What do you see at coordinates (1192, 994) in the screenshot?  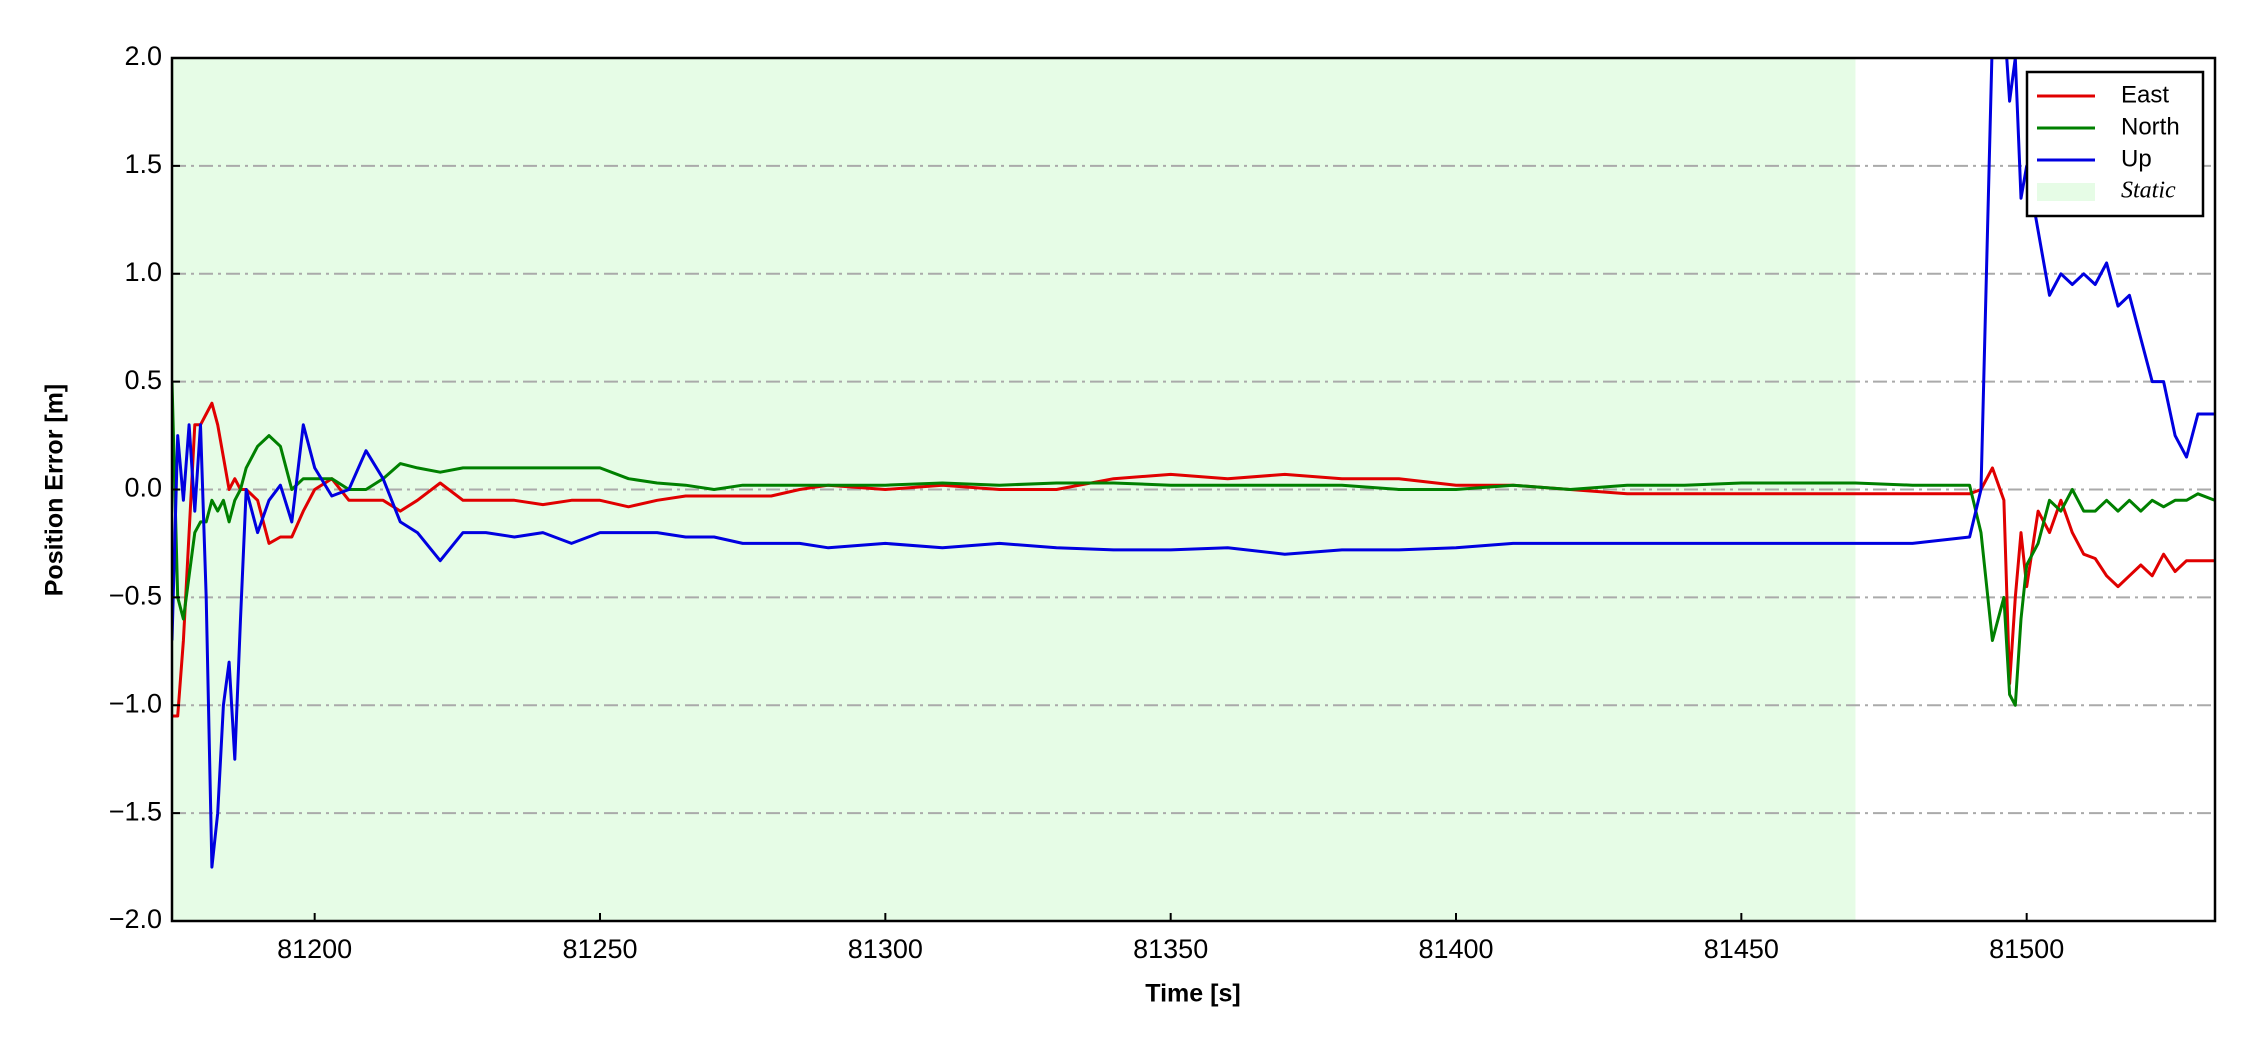 I see `x-axis-label: Time [s]` at bounding box center [1192, 994].